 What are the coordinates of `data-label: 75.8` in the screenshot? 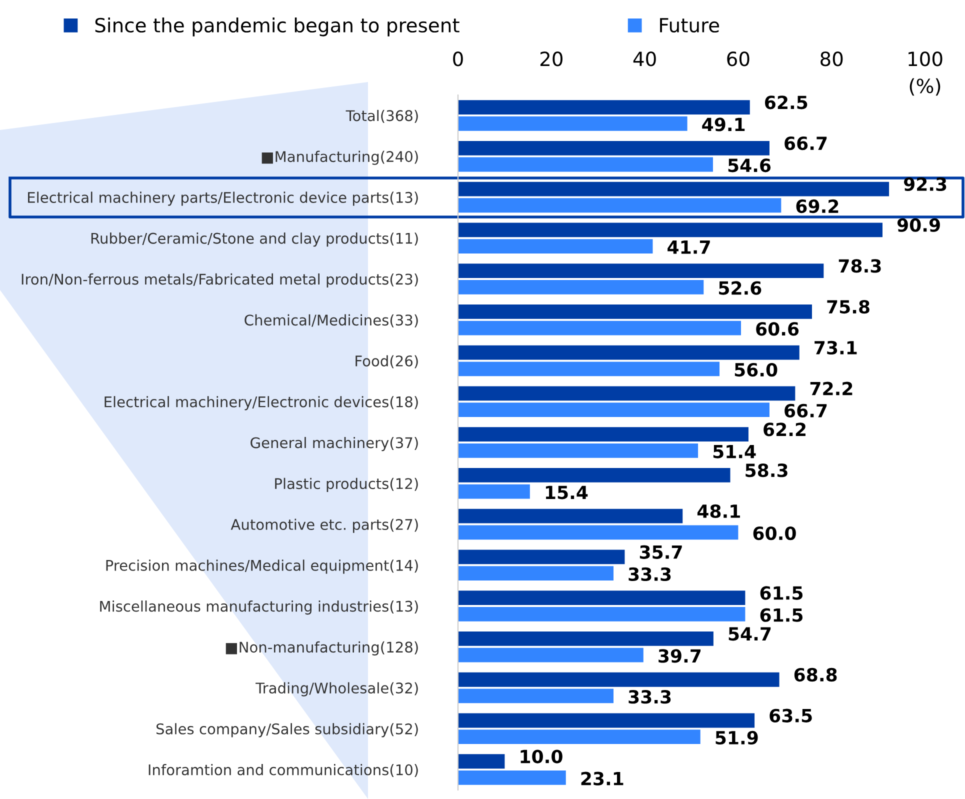 It's located at (848, 307).